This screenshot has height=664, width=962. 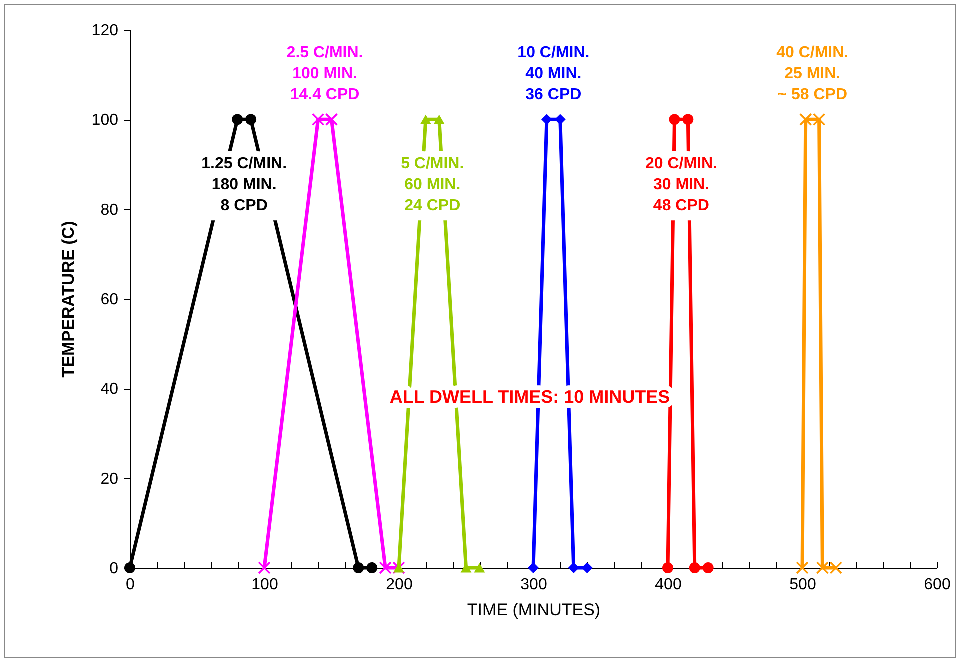 I want to click on y-axis-title: TEMPERATURE (C), so click(x=68, y=299).